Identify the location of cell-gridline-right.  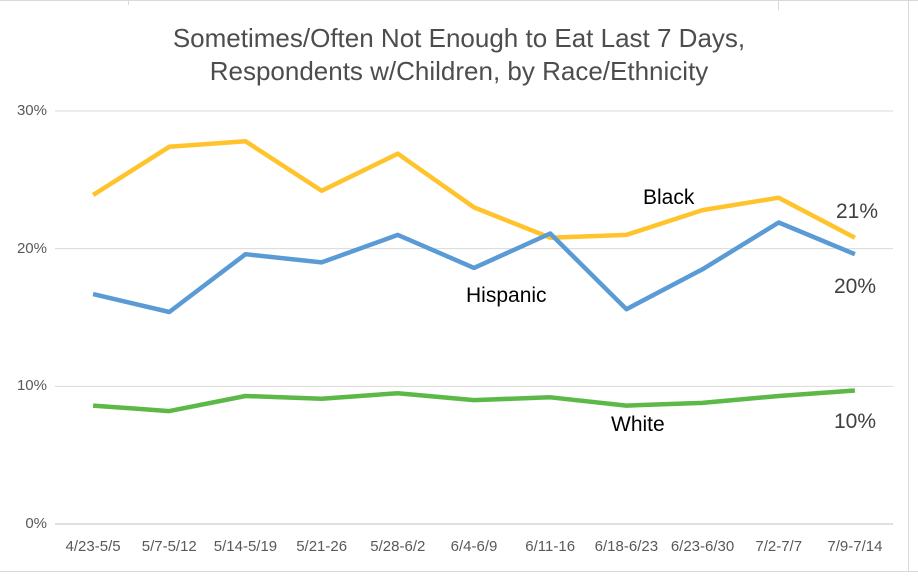
(908, 286).